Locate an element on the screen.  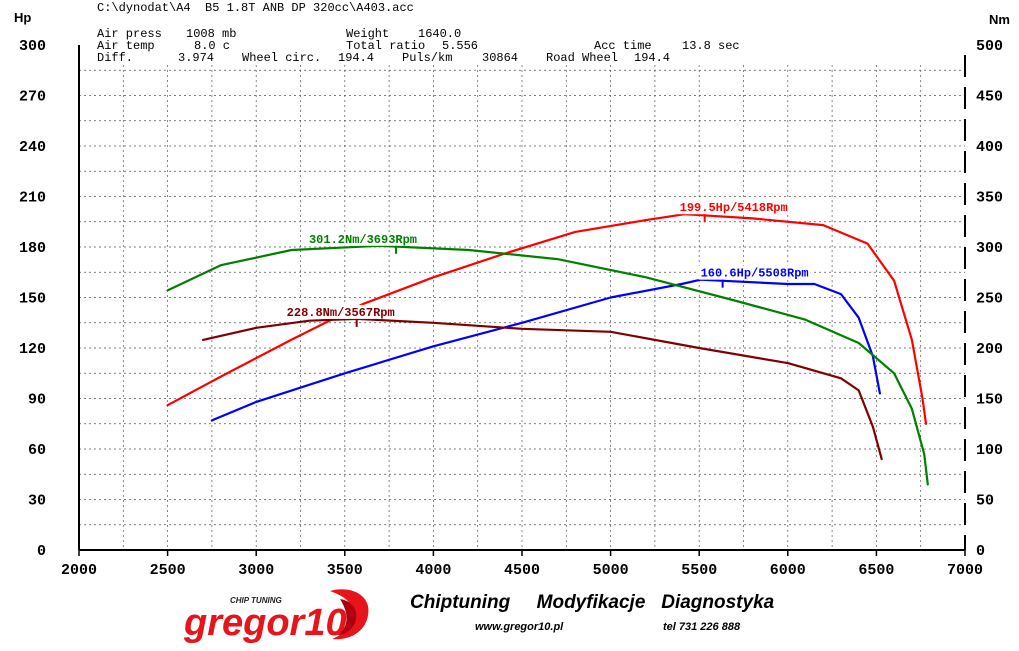
gregor10-logo: CHIP TUNING gregor10 is located at coordinates (276, 616).